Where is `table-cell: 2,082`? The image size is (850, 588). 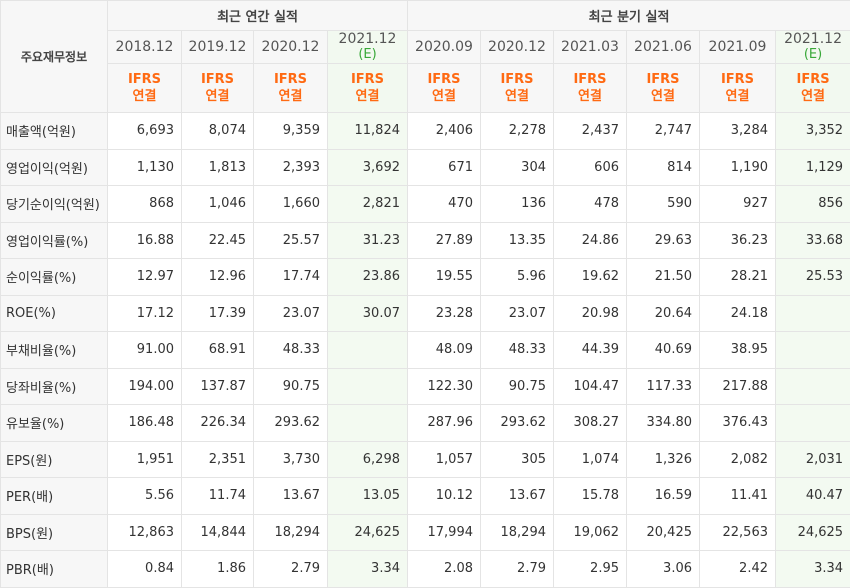
table-cell: 2,082 is located at coordinates (737, 459).